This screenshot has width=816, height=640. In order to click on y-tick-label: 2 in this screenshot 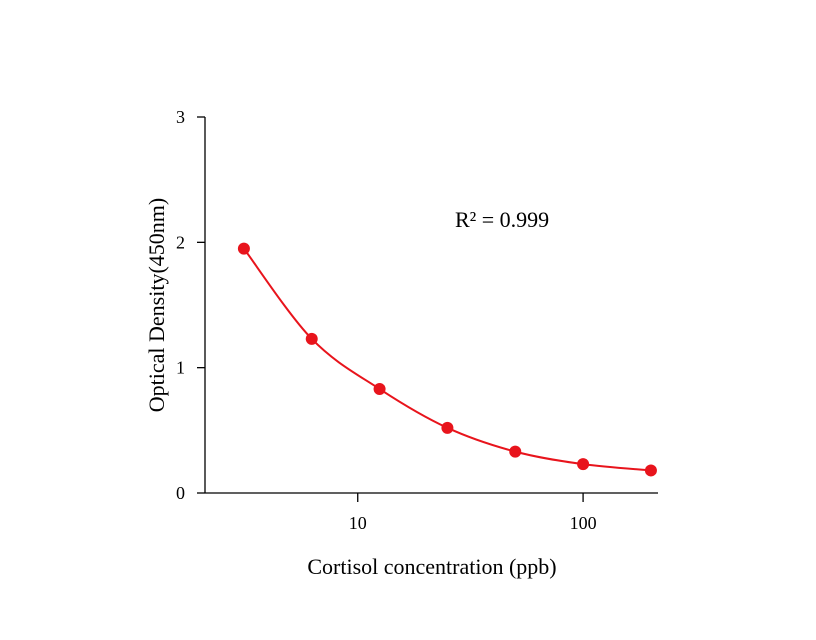, I will do `click(180, 242)`.